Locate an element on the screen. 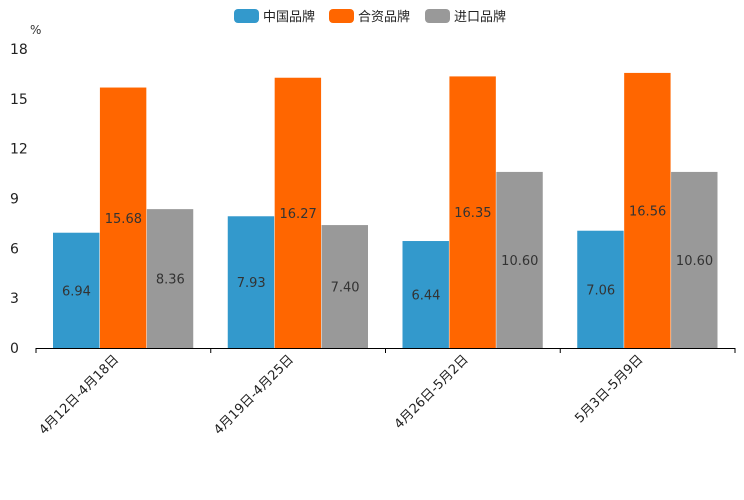 The image size is (744, 500). bar-group: 7.06 16.56 10.60 is located at coordinates (647, 210).